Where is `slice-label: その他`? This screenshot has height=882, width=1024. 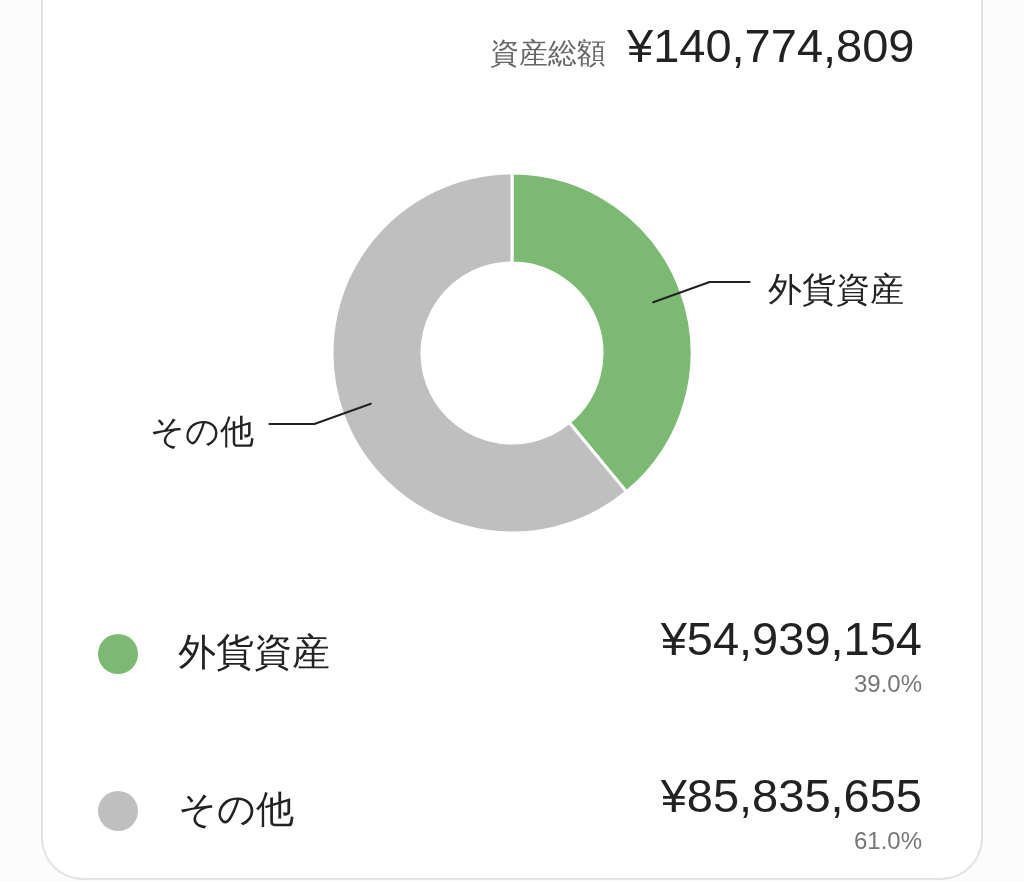
slice-label: その他 is located at coordinates (202, 430).